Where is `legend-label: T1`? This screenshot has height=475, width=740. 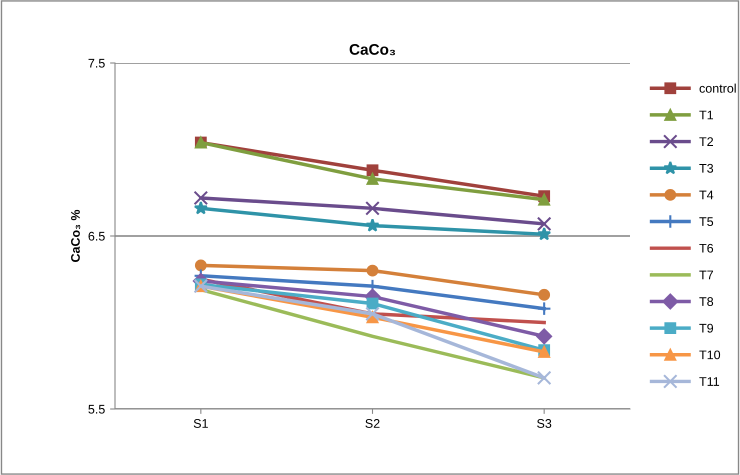
legend-label: T1 is located at coordinates (706, 115).